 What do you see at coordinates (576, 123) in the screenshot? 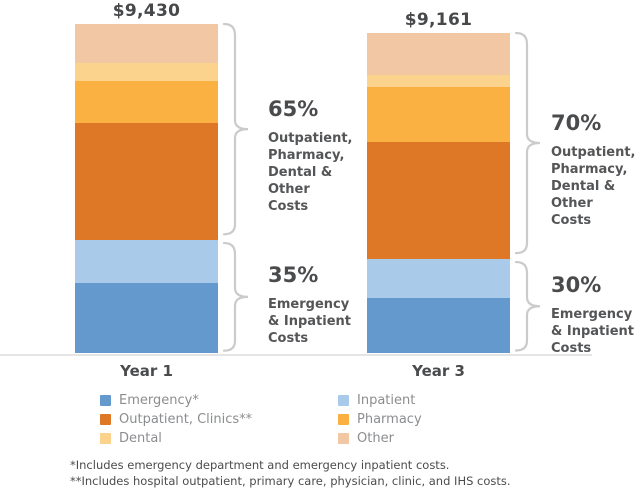
I see `annotation-upper-year-3-percent: 70%` at bounding box center [576, 123].